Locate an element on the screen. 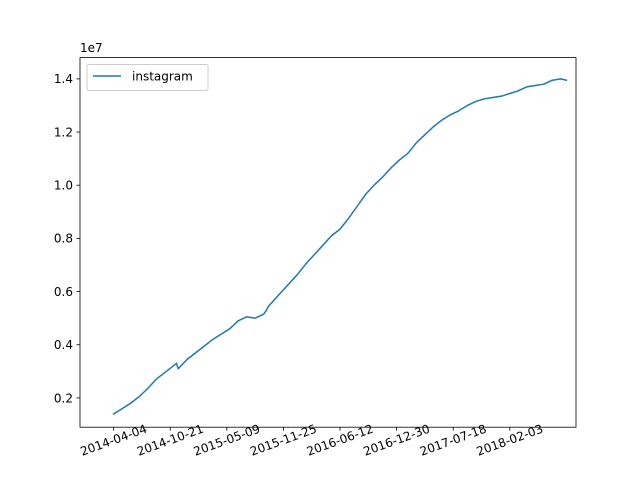  y-tick-label: 1.2 is located at coordinates (63, 132).